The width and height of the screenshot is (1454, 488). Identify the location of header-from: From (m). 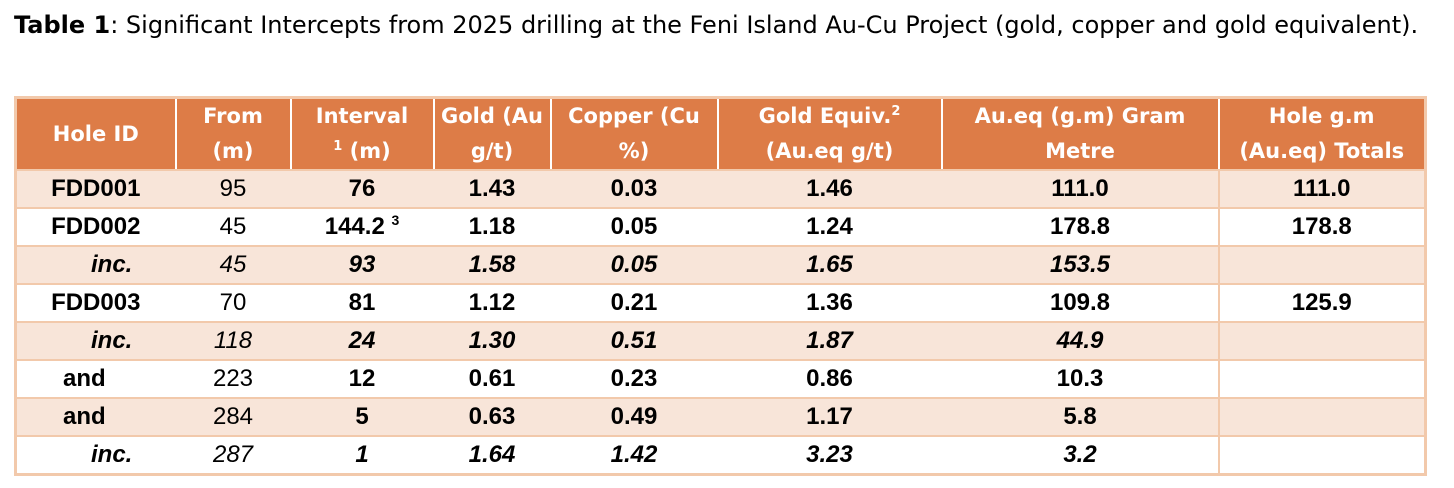
(233, 134).